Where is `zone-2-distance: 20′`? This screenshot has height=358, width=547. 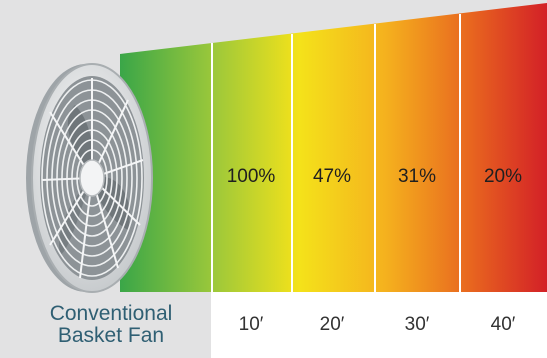 zone-2-distance: 20′ is located at coordinates (332, 324).